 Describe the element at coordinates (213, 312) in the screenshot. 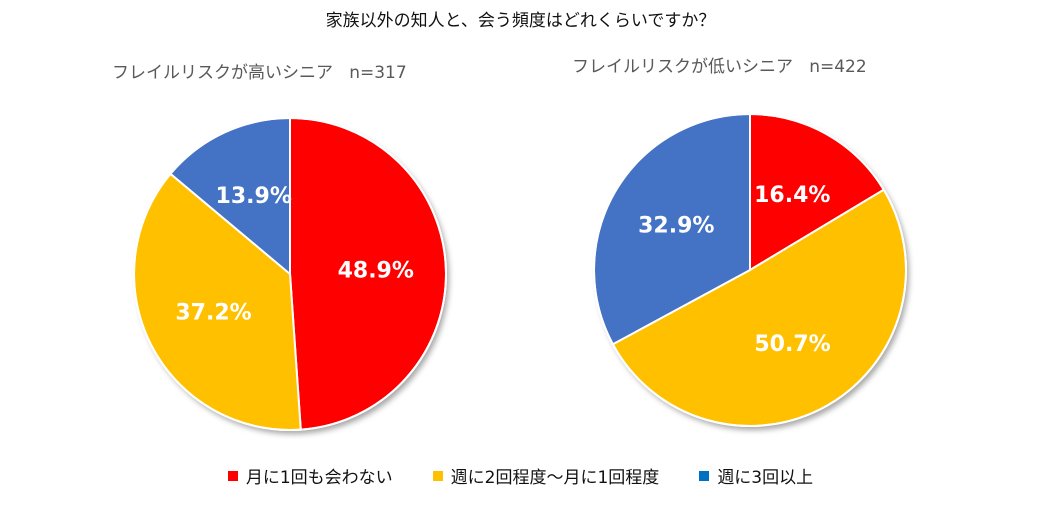

I see `data-label-high-risk-twice-weekly-to-monthly: 37.2%` at that location.